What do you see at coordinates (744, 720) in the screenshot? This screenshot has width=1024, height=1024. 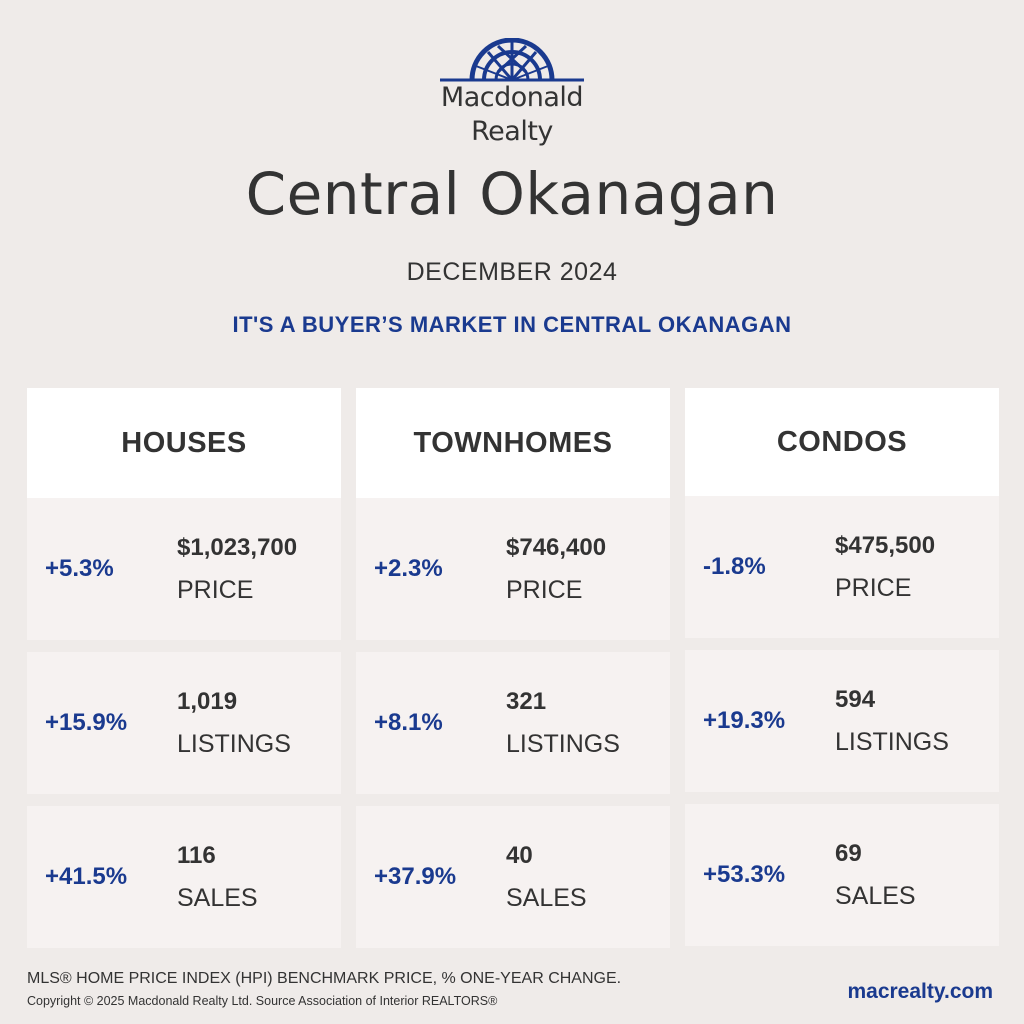 I see `stat-change: +19.3%` at bounding box center [744, 720].